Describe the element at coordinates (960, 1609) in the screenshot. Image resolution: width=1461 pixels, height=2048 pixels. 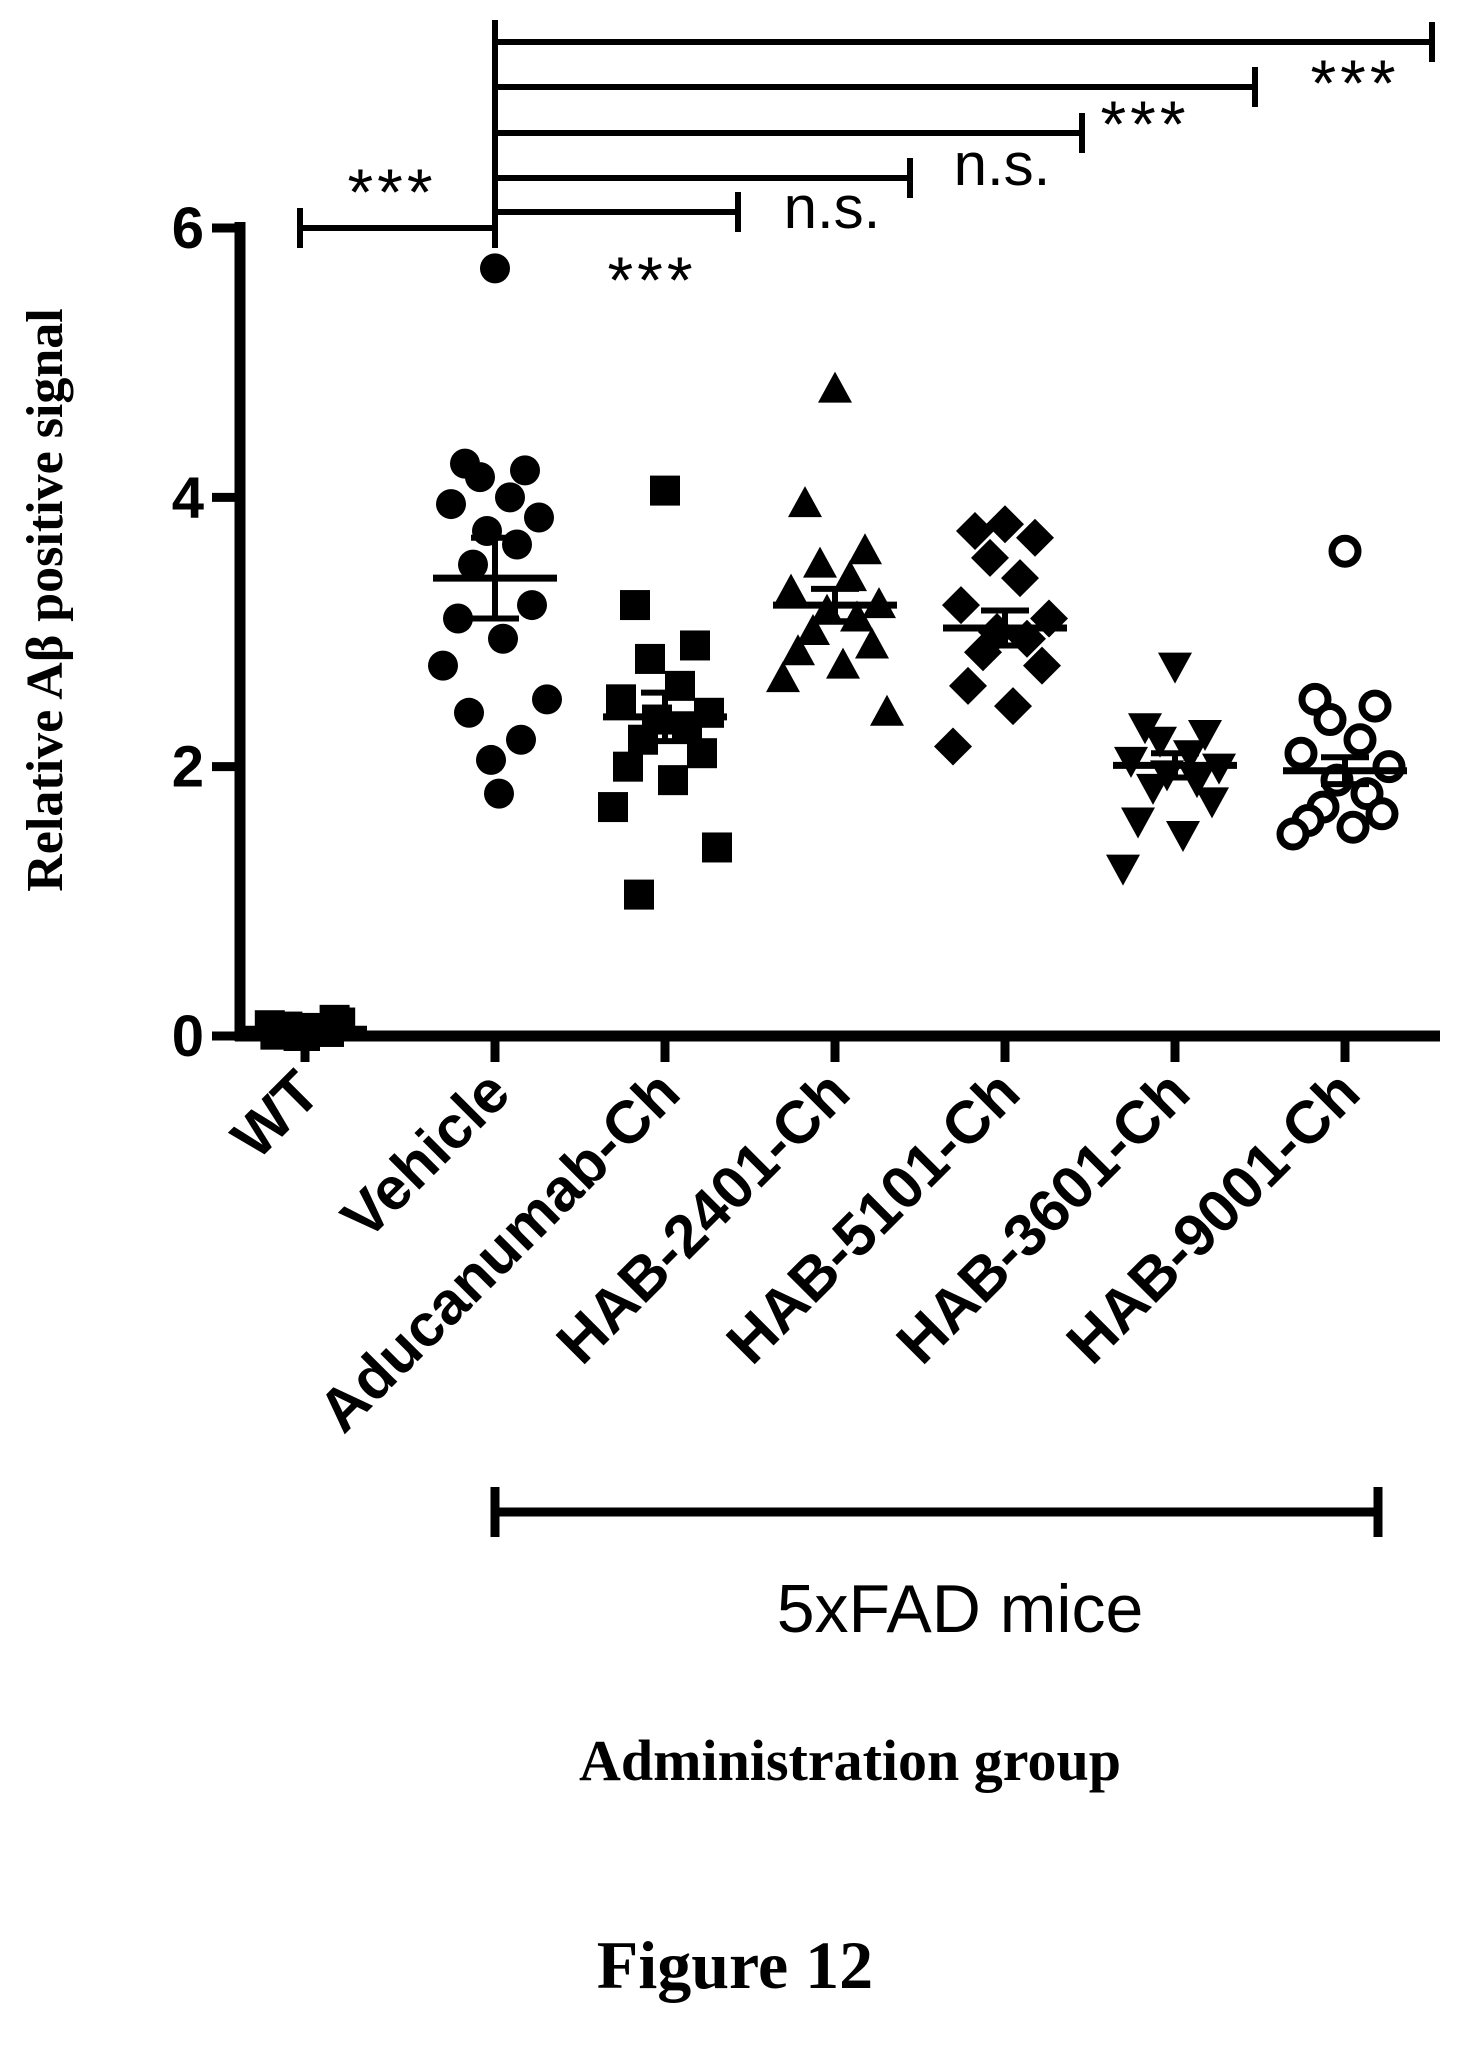
I see `group-label: 5xFAD mice` at that location.